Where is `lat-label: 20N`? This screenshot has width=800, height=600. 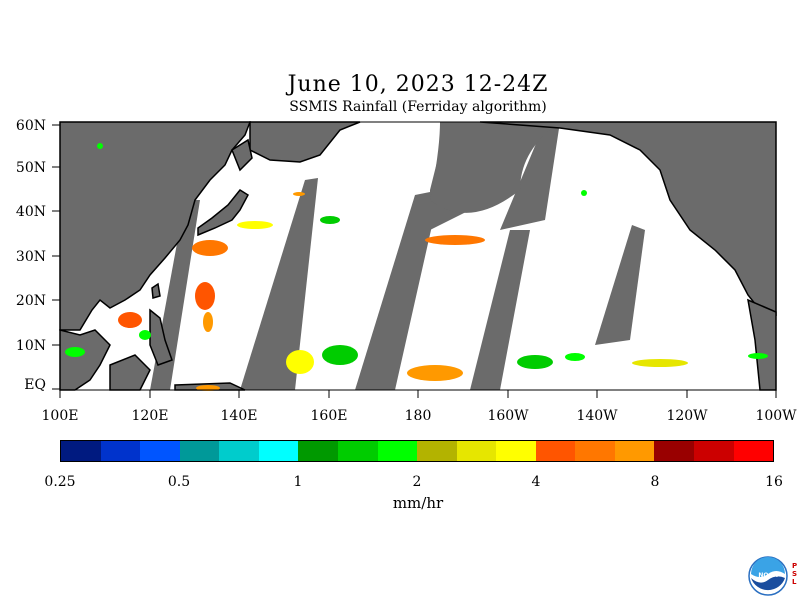 lat-label: 20N is located at coordinates (31, 301).